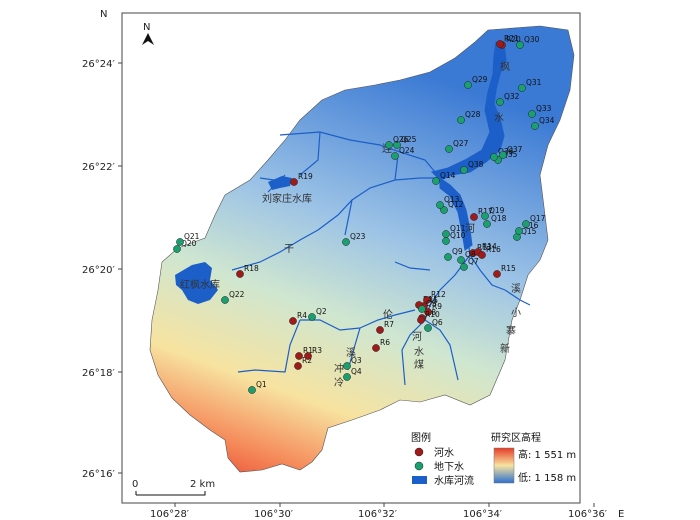 Image resolution: width=700 pixels, height=520 pixels. What do you see at coordinates (407, 150) in the screenshot?
I see `groundwater-point-label-q24: Q24` at bounding box center [407, 150].